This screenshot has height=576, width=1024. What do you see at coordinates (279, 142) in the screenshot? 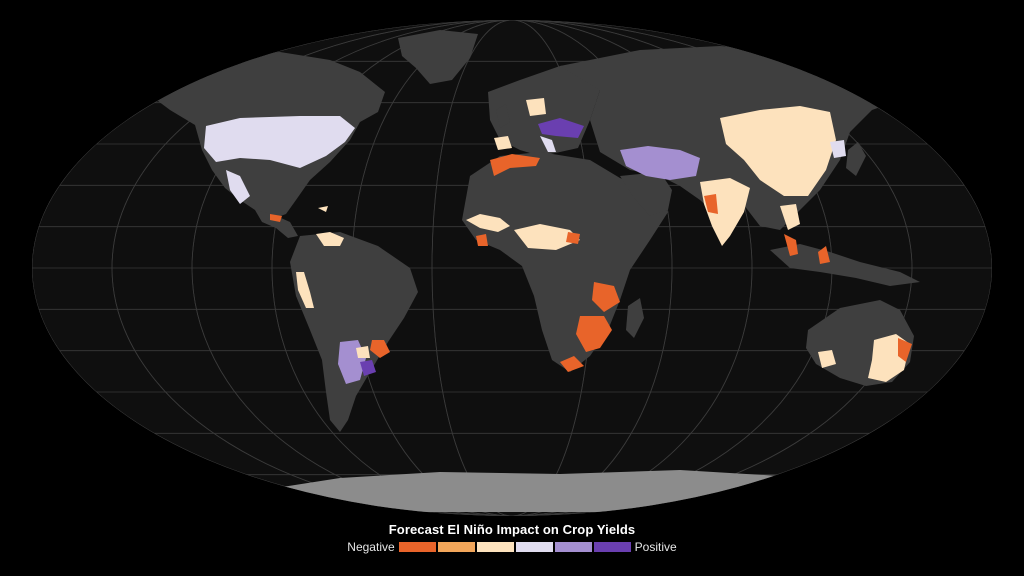
I see `region-usa` at bounding box center [279, 142].